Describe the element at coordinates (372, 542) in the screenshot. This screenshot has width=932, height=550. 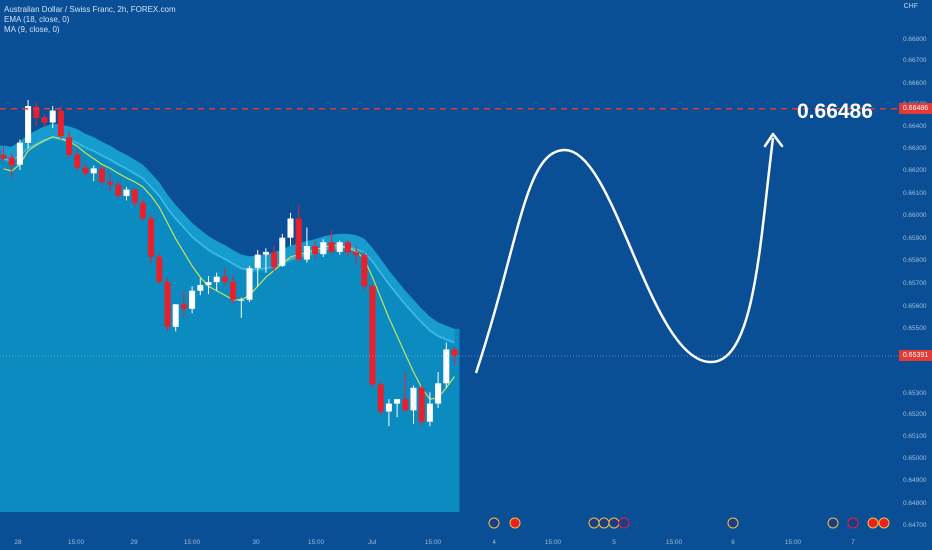
I see `x-tick-label: Jul` at that location.